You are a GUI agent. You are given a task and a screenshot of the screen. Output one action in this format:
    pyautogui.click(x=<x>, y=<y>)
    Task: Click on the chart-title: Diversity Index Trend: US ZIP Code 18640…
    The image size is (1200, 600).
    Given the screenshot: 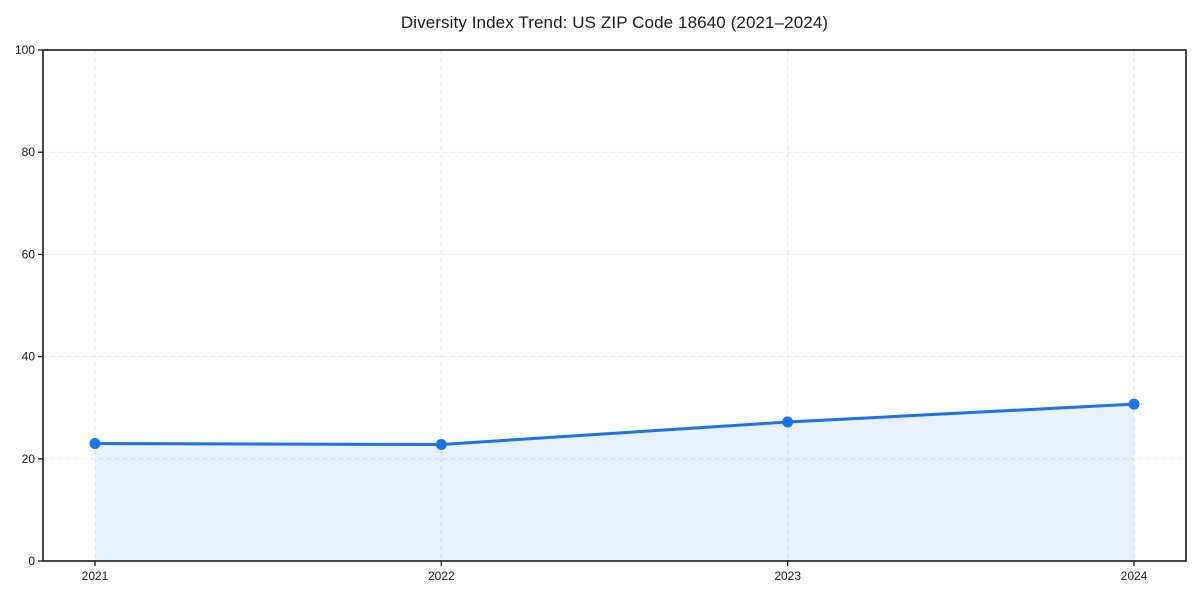 What is the action you would take?
    pyautogui.click(x=614, y=22)
    